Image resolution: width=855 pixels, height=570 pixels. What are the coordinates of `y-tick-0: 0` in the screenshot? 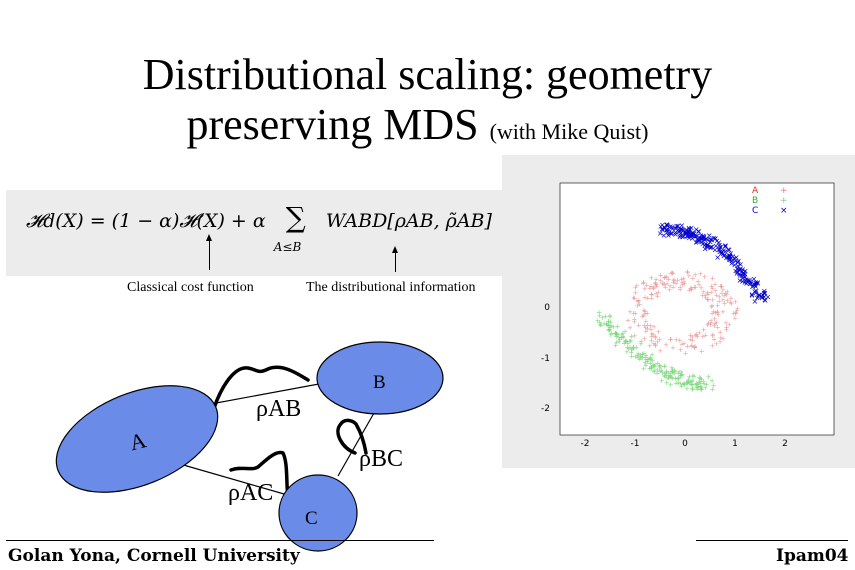 It's located at (547, 308).